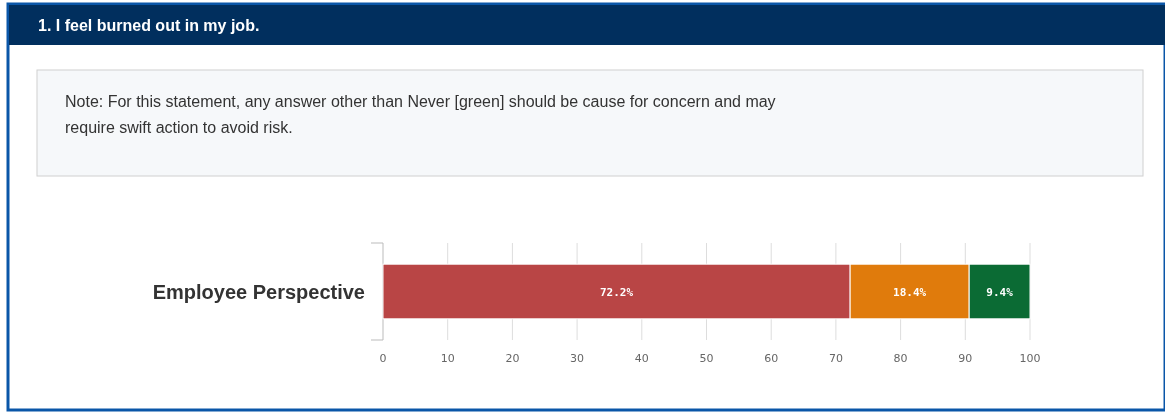 This screenshot has height=415, width=1165. I want to click on x-tick-label: 0, so click(383, 358).